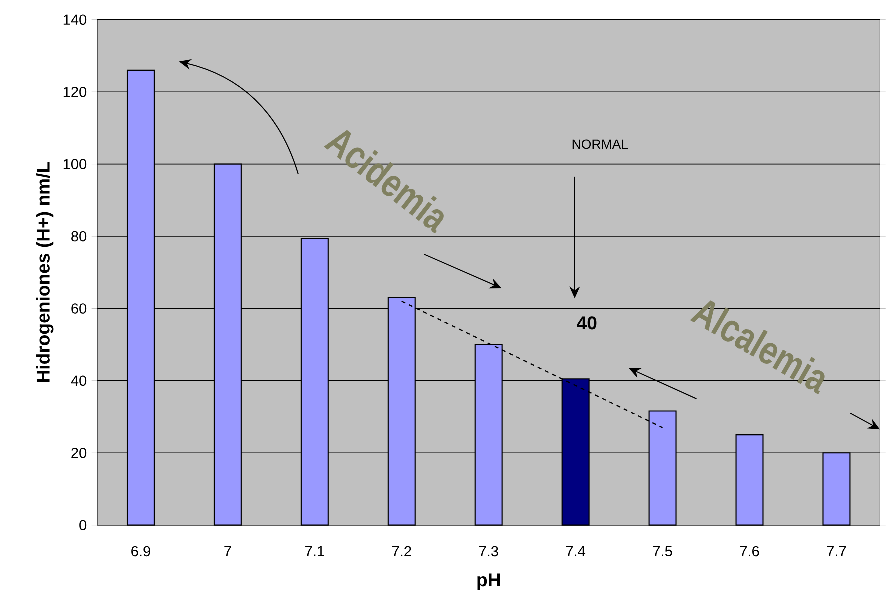 The height and width of the screenshot is (608, 886). I want to click on y-tick-label: 100, so click(75, 164).